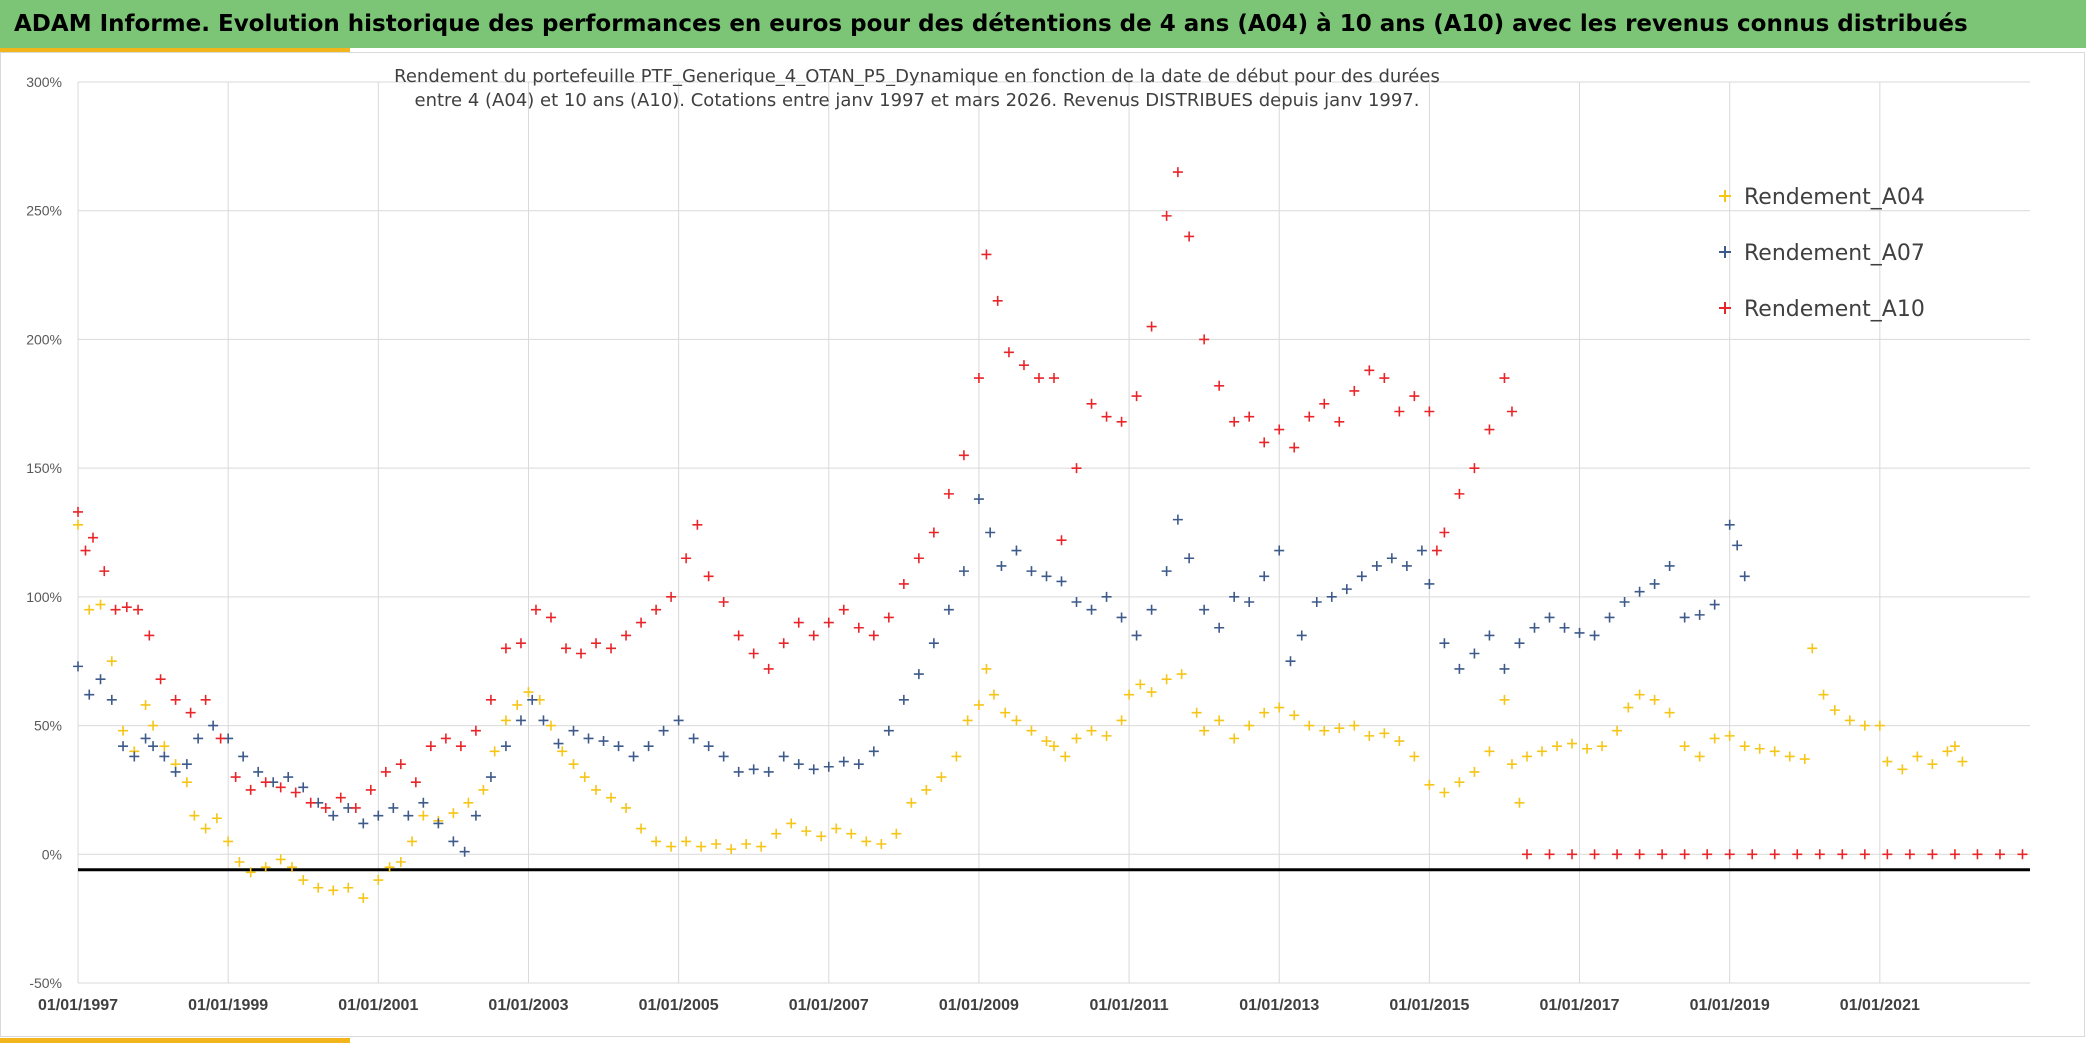 This screenshot has width=2086, height=1043. Describe the element at coordinates (175, 50) in the screenshot. I see `accent-bar-top` at that location.